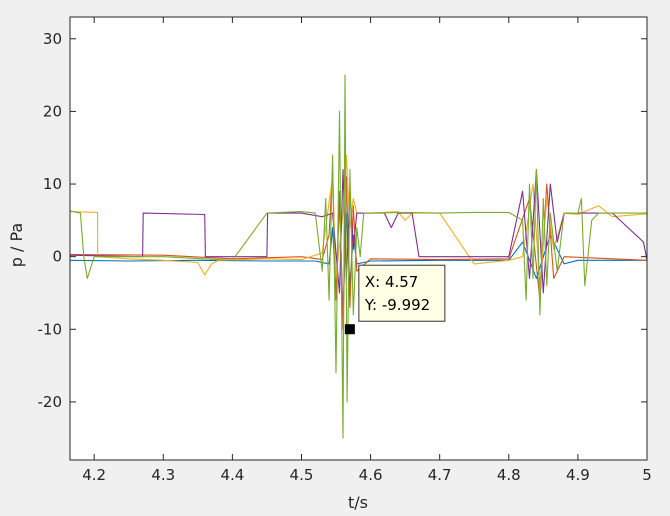 Image resolution: width=670 pixels, height=516 pixels. What do you see at coordinates (52, 111) in the screenshot?
I see `y-tick-label: 20` at bounding box center [52, 111].